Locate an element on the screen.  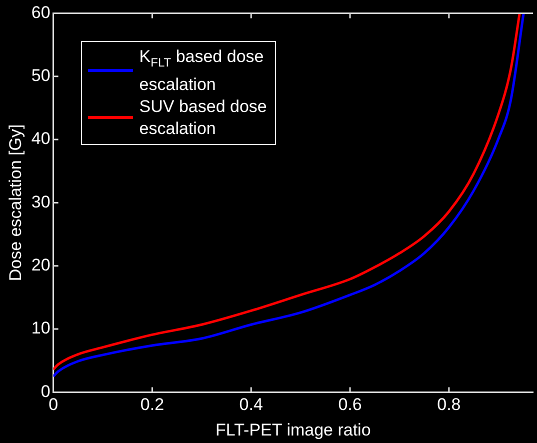
legend-label: SUV based dose escalation is located at coordinates (203, 118).